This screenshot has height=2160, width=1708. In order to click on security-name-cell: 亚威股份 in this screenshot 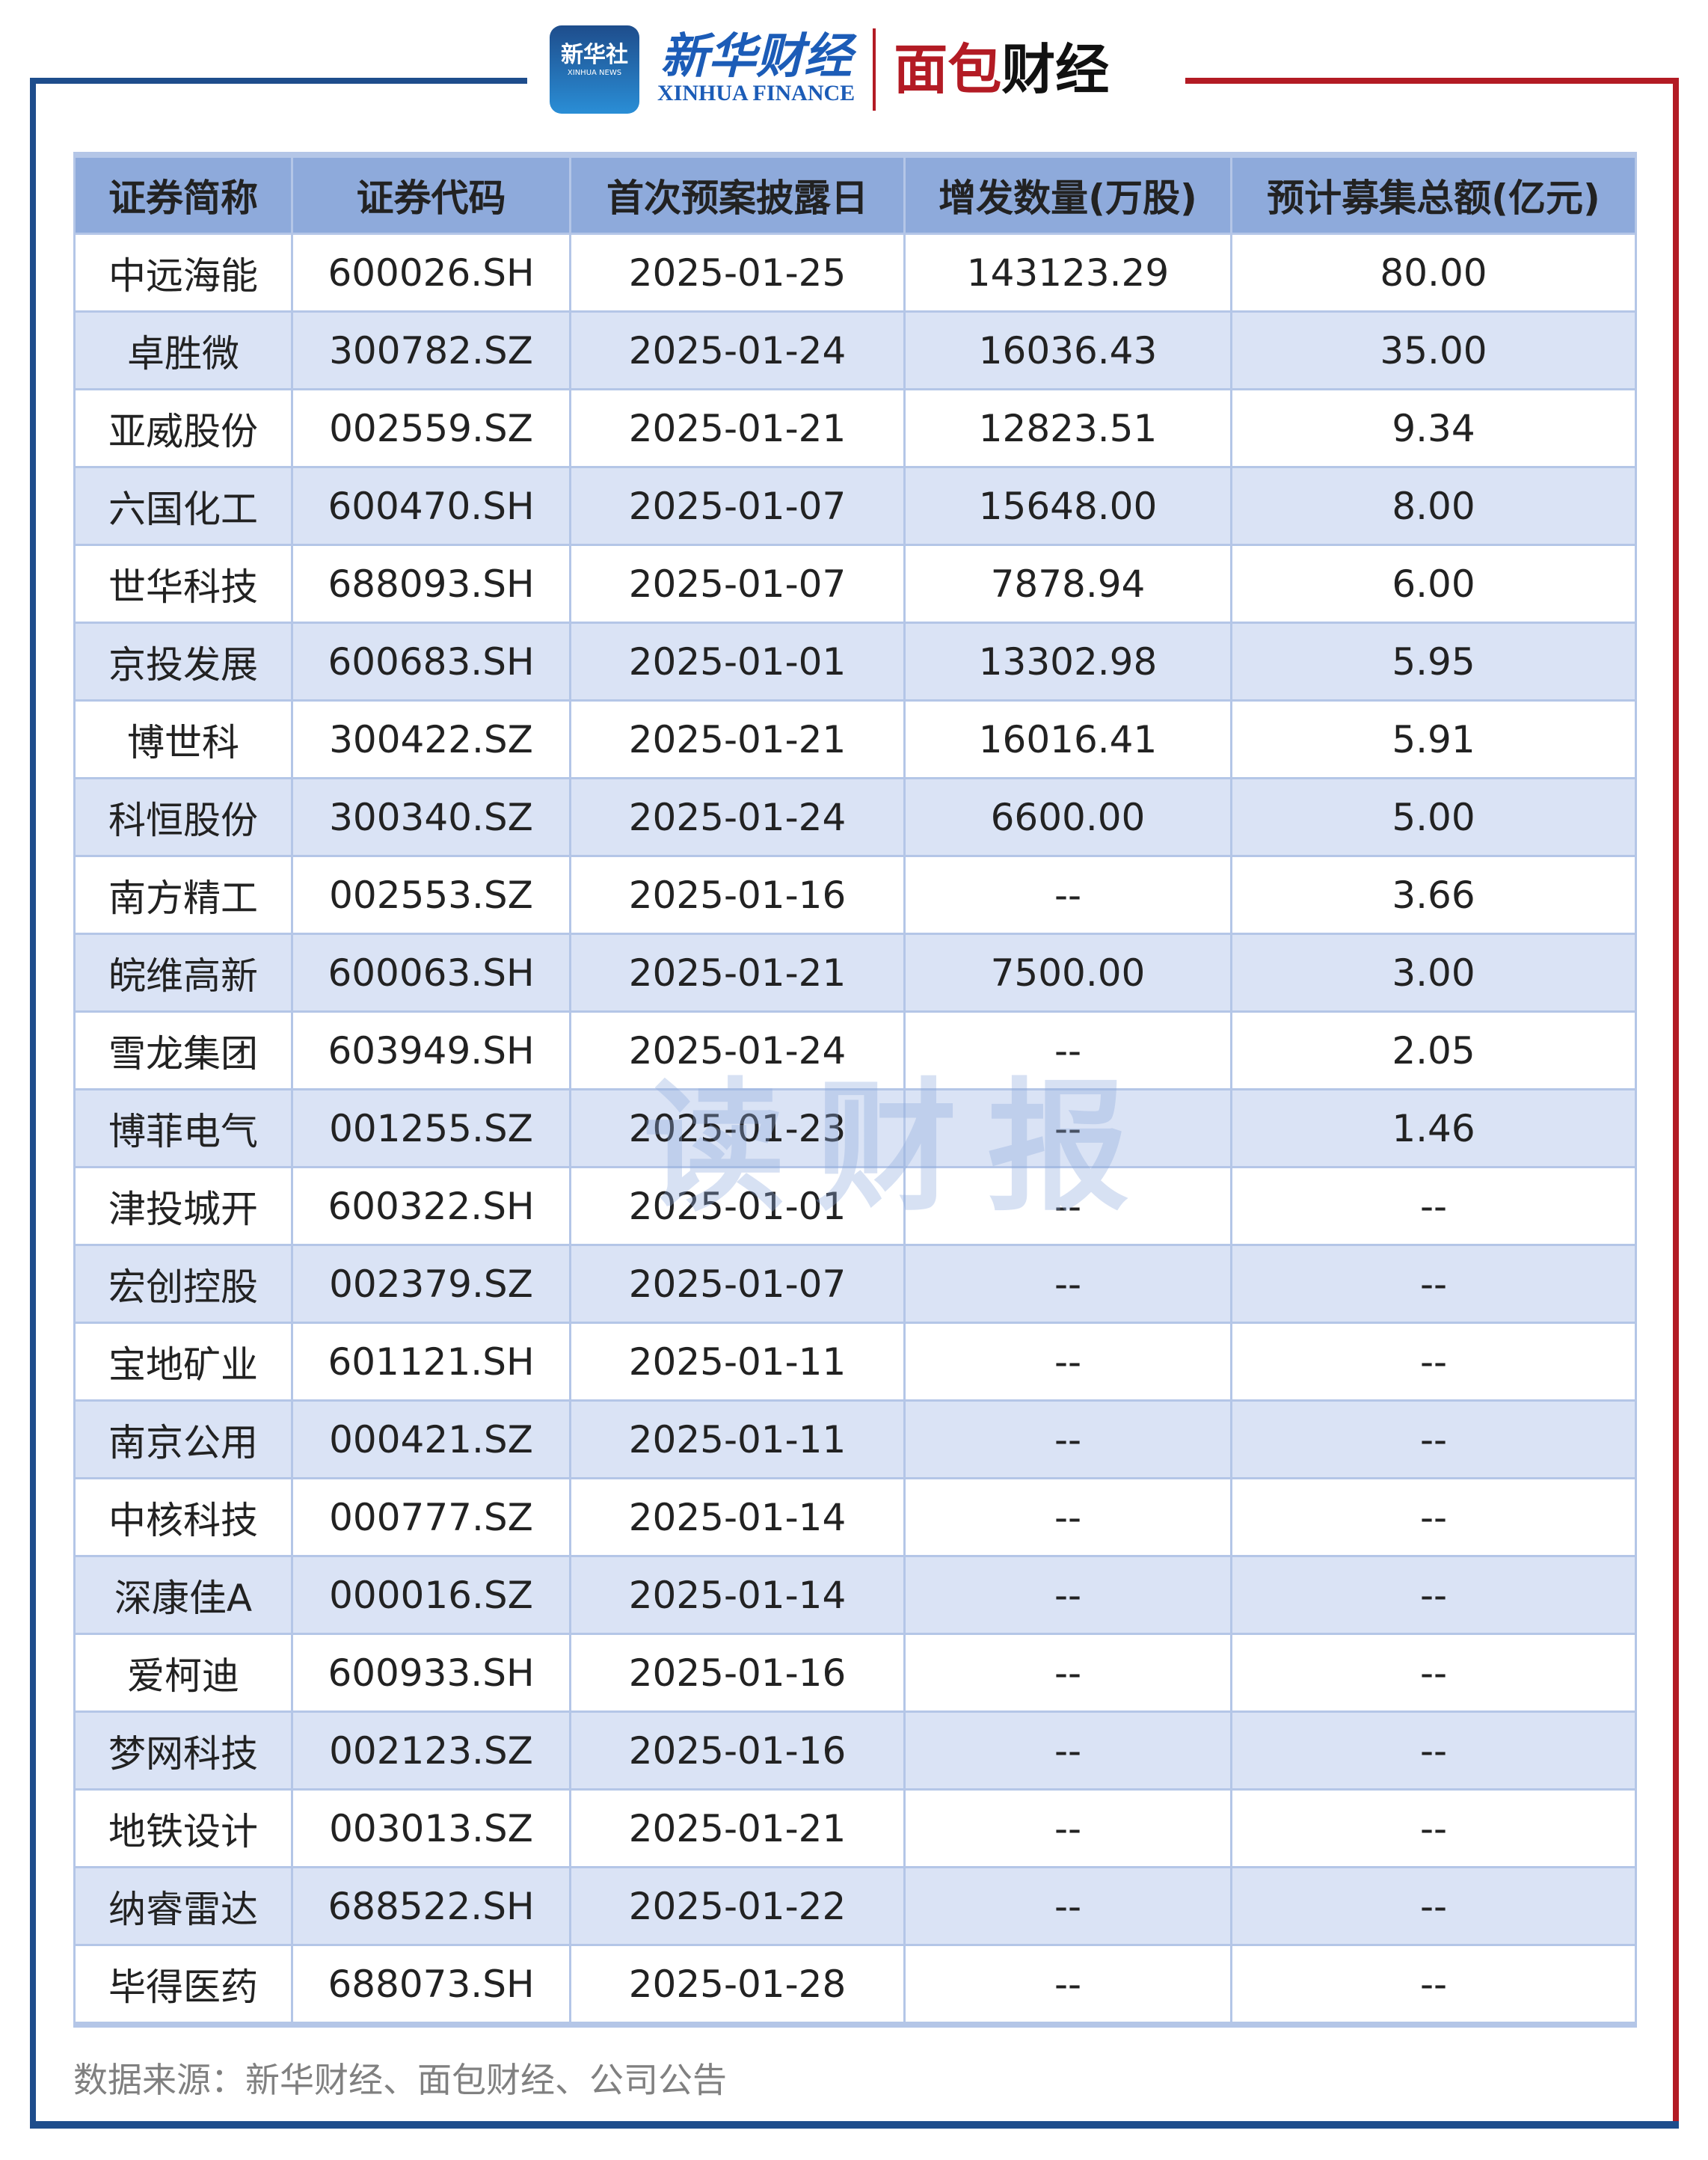, I will do `click(183, 428)`.